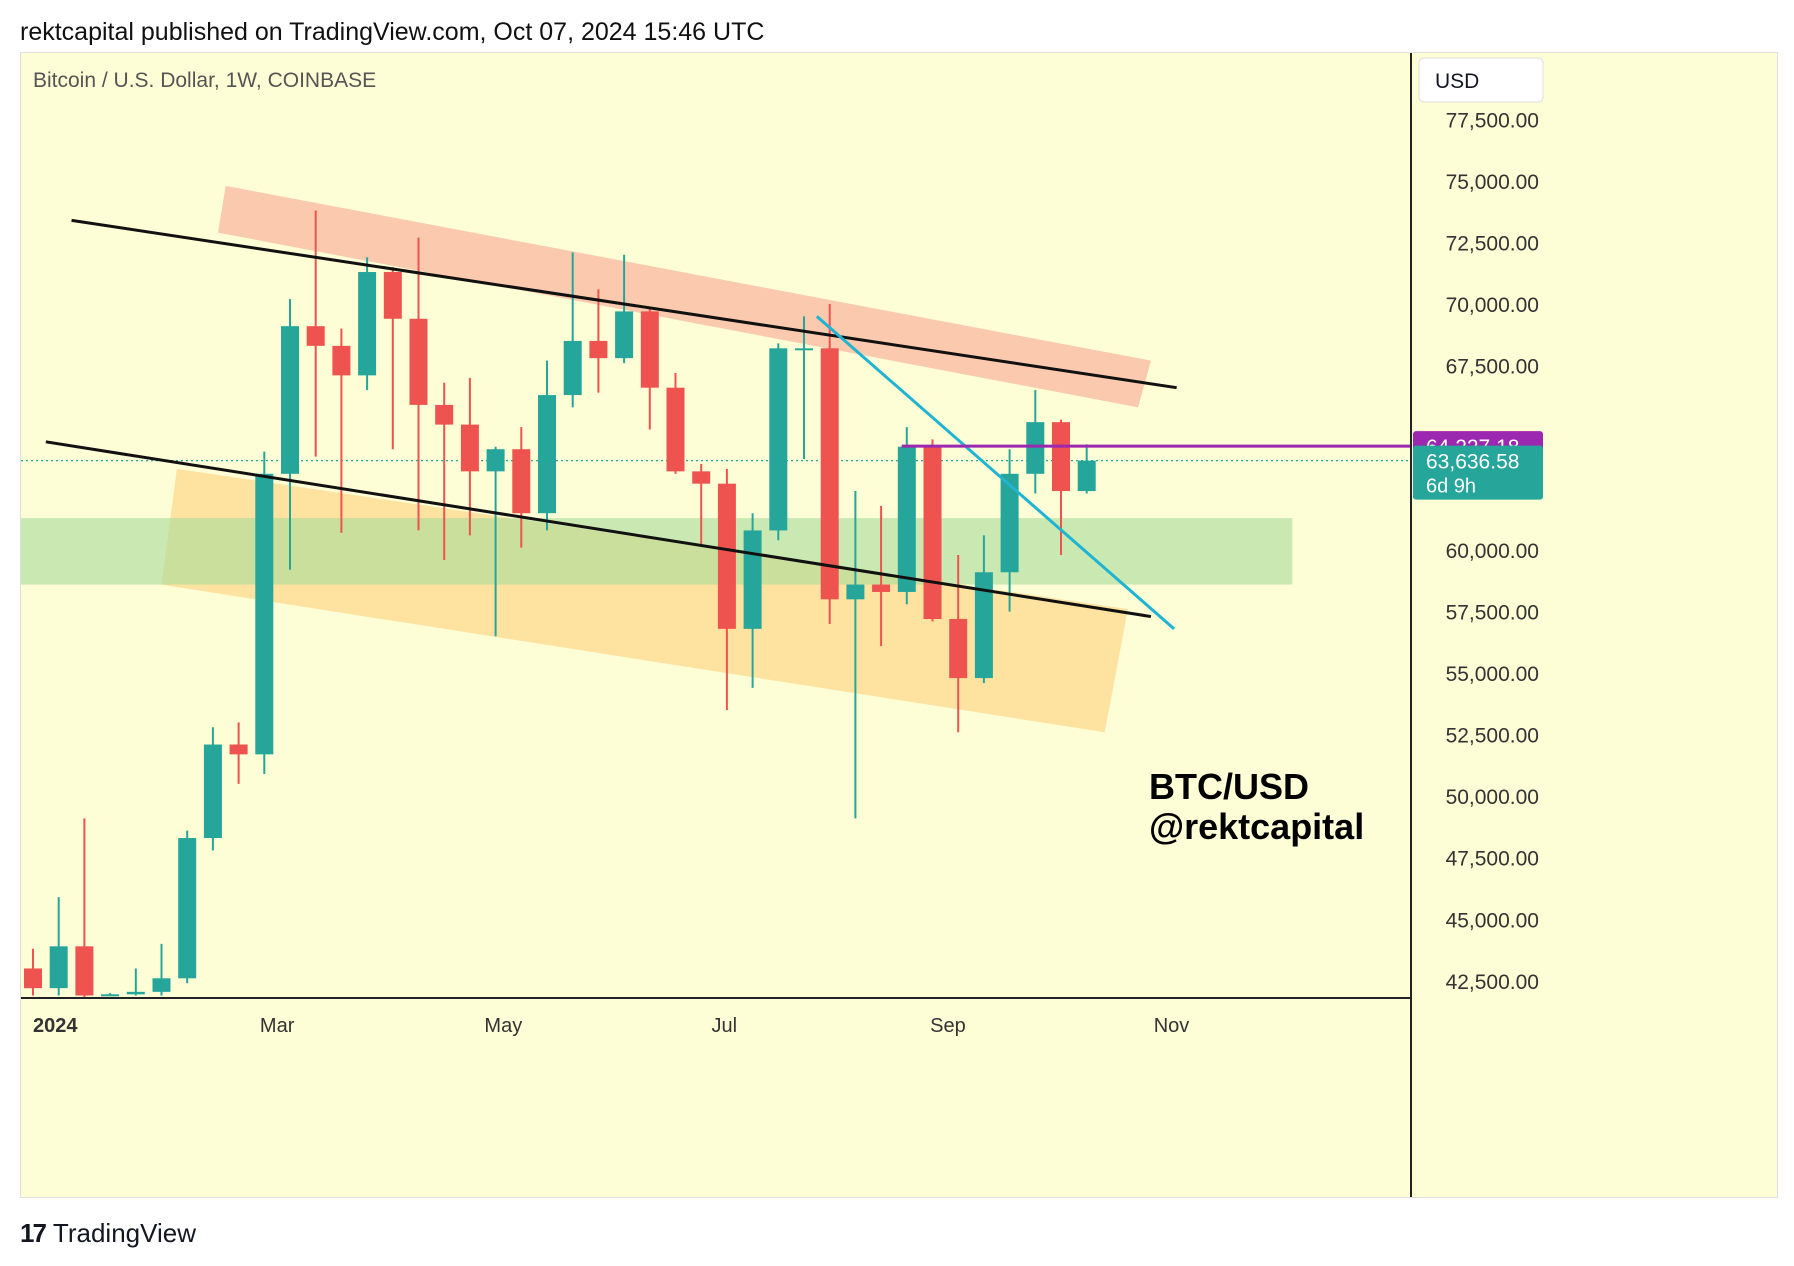  Describe the element at coordinates (1256, 826) in the screenshot. I see `watermark-handle: @rektcapital` at that location.